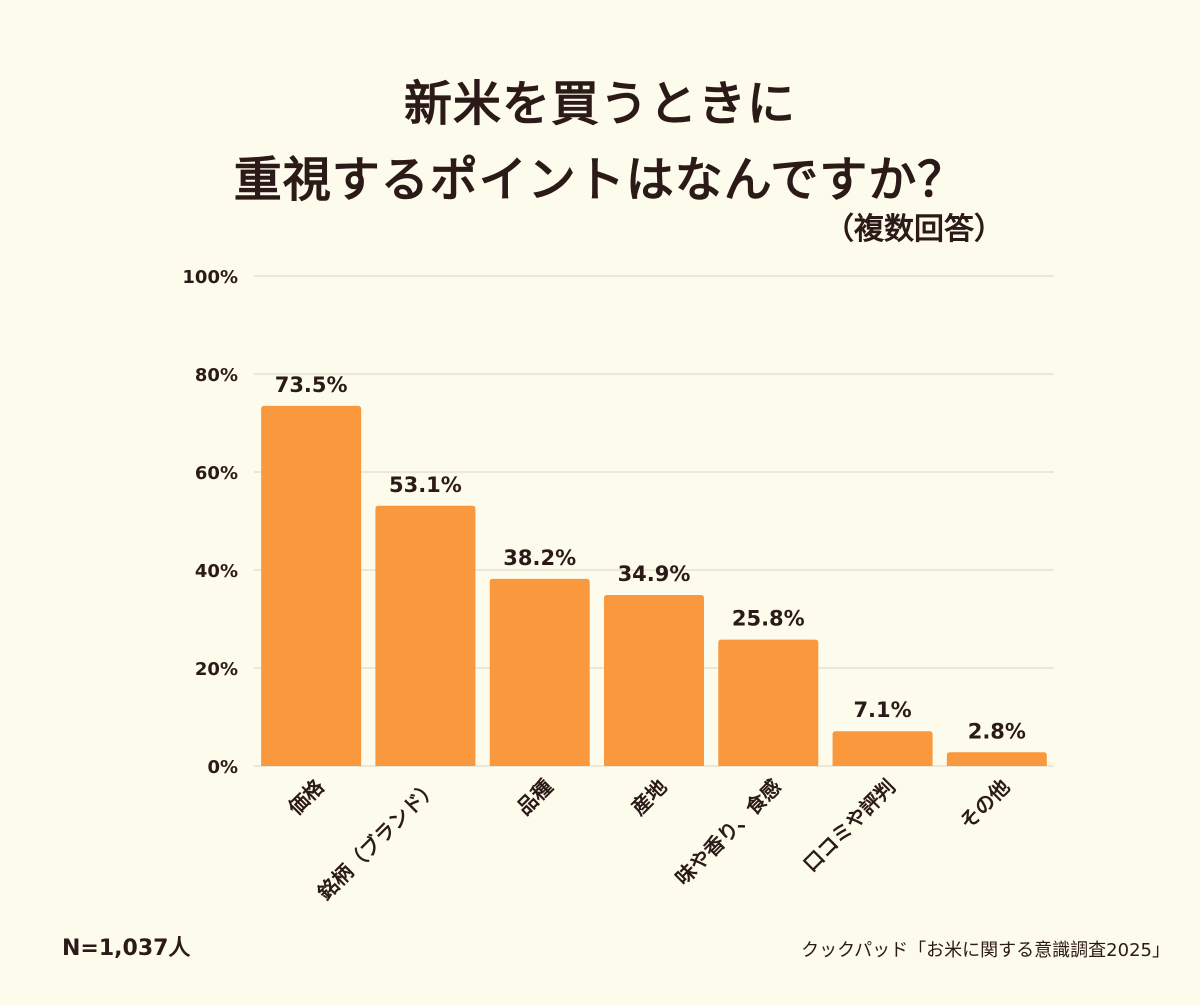  I want to click on x-category-label: 品種, so click(534, 797).